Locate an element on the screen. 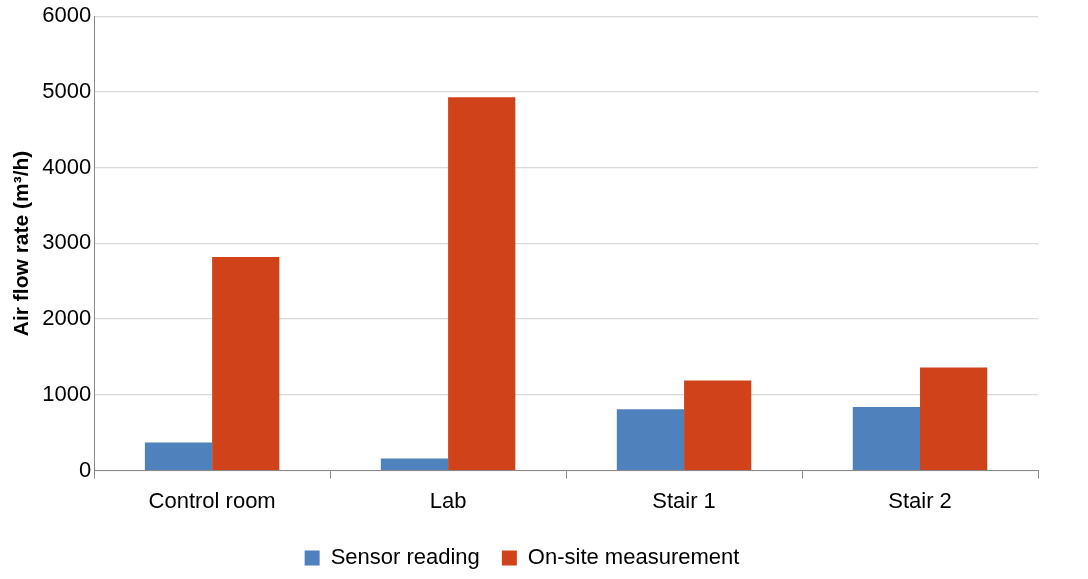 This screenshot has height=579, width=1088. x-tick-label: Control room is located at coordinates (212, 500).